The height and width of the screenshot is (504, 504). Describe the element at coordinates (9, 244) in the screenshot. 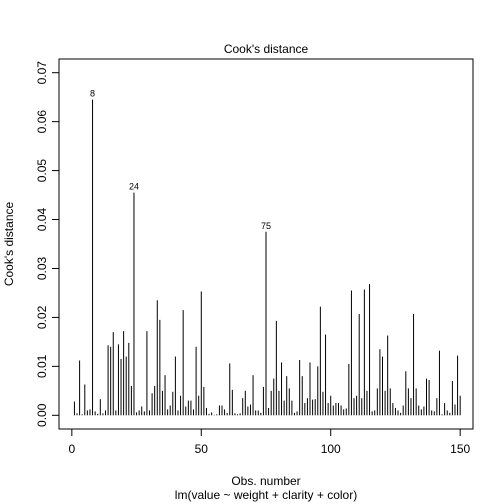

I see `y-axis-title: Cook's distance` at that location.